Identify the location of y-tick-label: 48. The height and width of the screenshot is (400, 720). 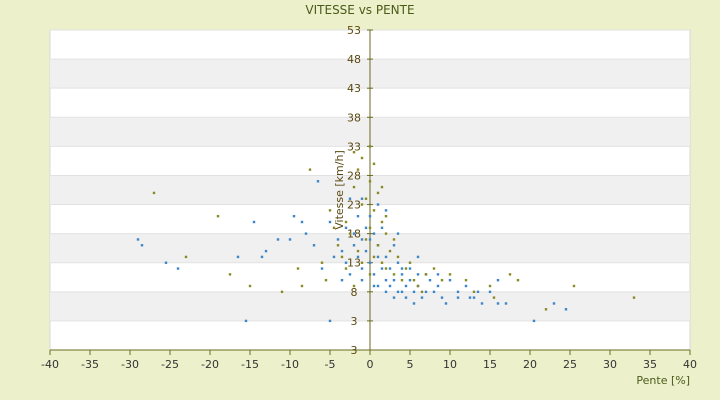
(354, 59).